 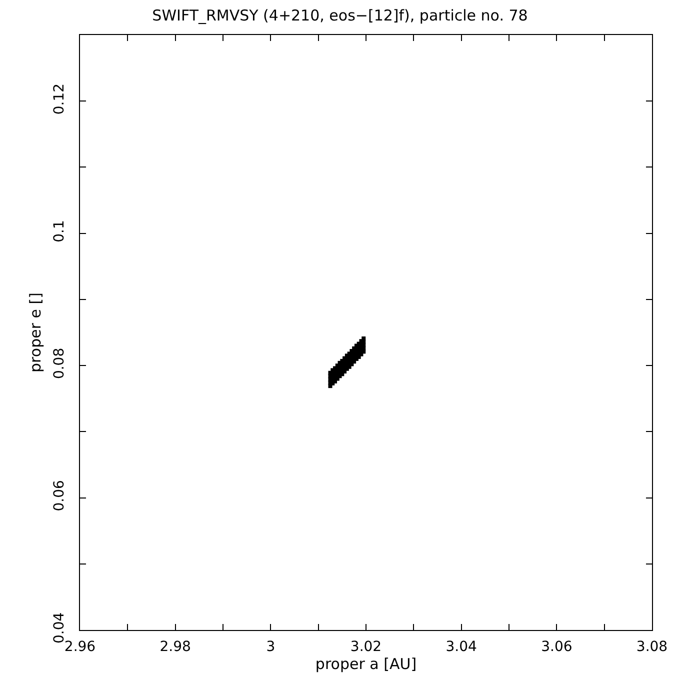 What do you see at coordinates (80, 646) in the screenshot?
I see `x-tick-label: 2.96` at bounding box center [80, 646].